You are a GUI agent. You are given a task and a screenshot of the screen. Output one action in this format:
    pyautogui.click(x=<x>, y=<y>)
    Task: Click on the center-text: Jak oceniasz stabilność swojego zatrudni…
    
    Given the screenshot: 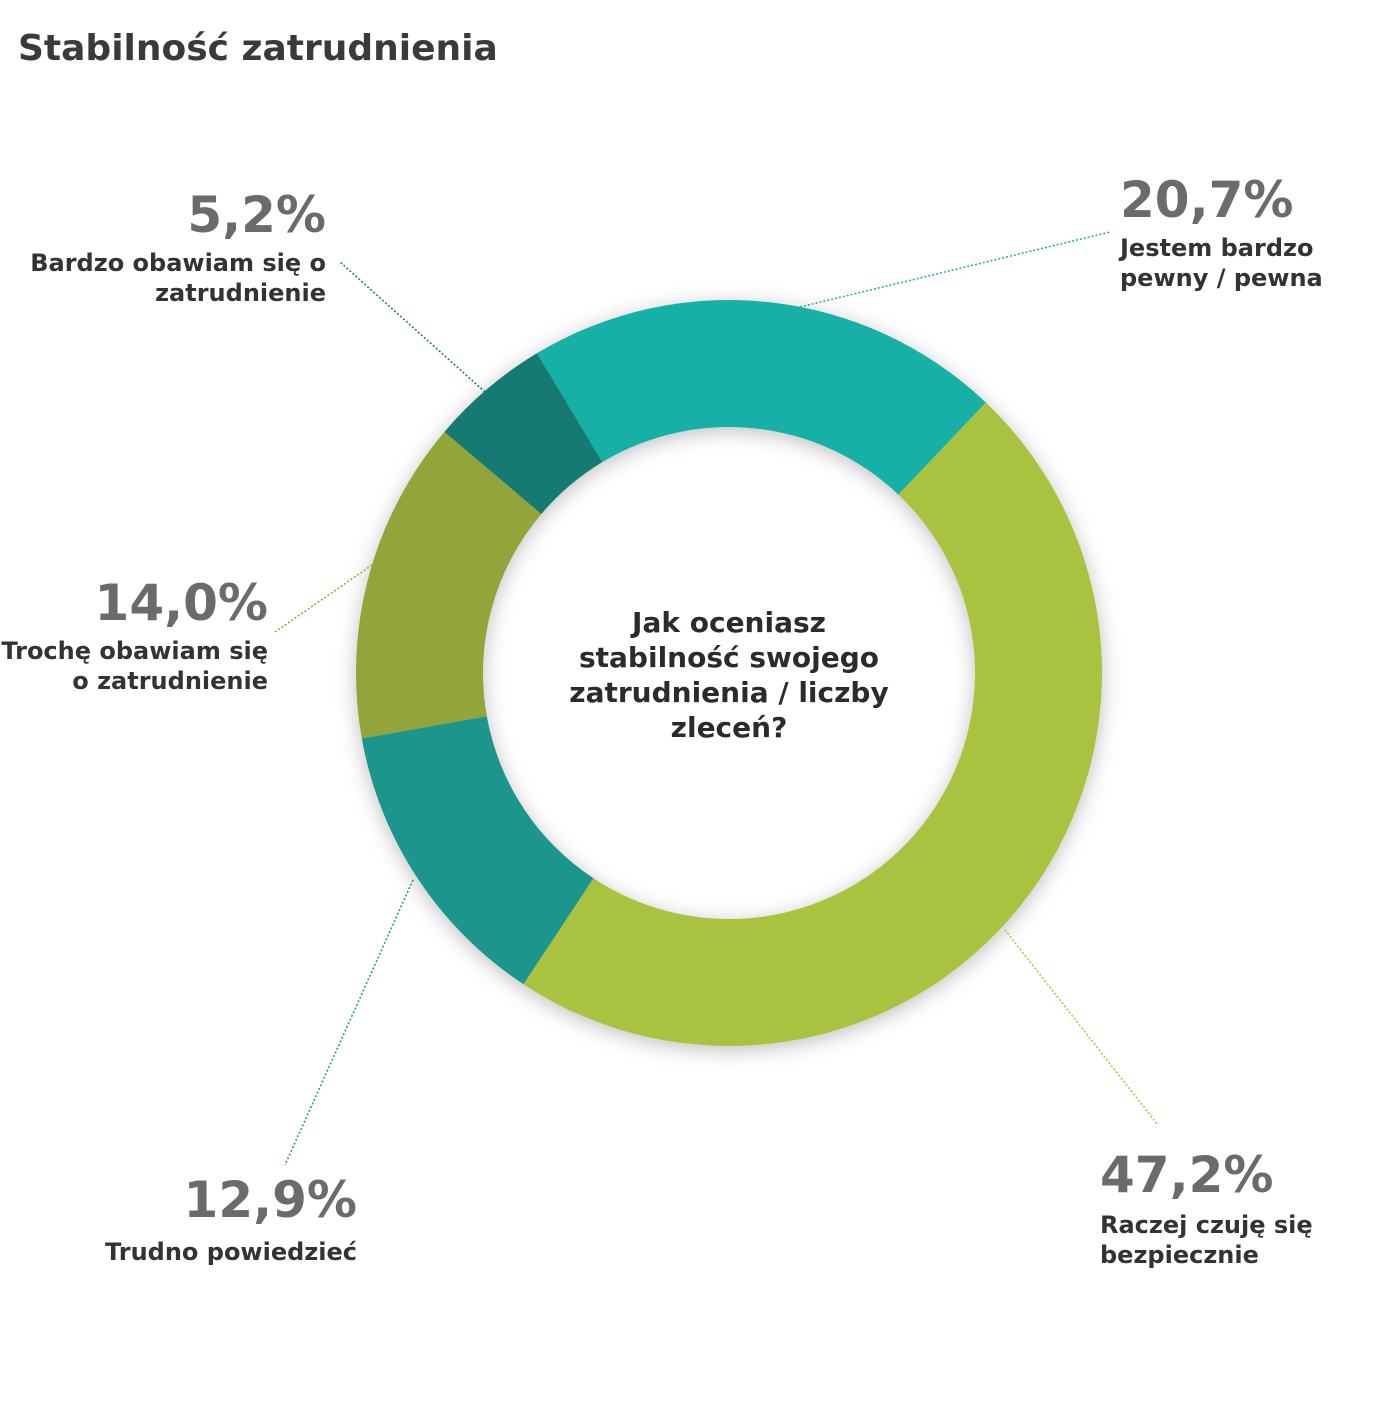 What is the action you would take?
    pyautogui.click(x=729, y=675)
    